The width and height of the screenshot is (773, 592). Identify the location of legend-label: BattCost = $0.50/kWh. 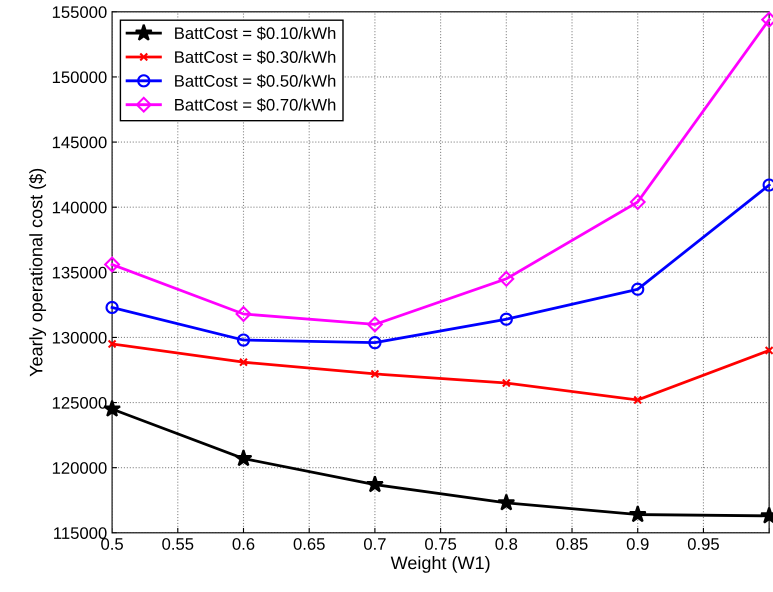
(255, 81).